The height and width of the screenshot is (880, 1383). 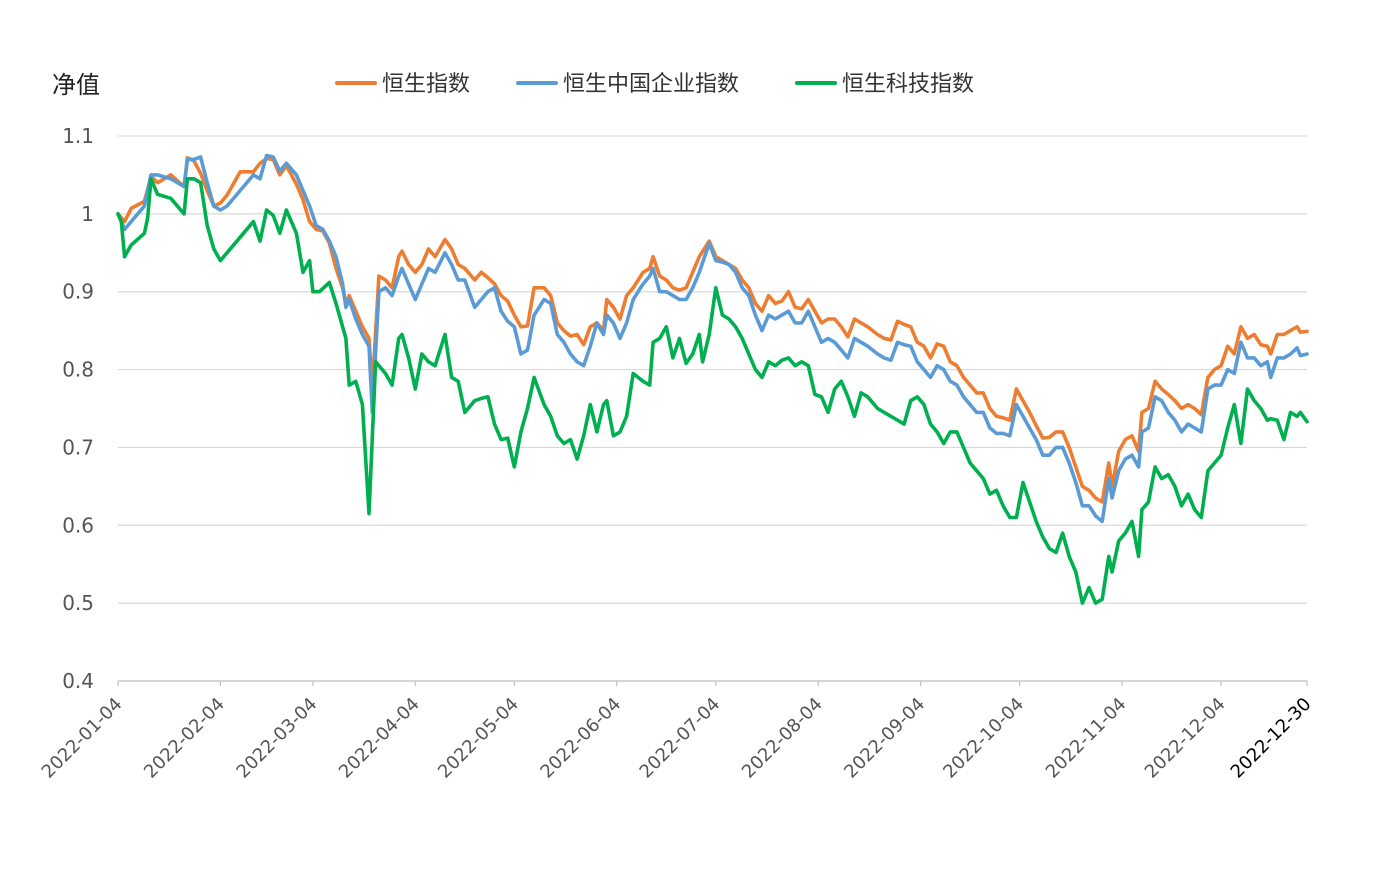 I want to click on x-tick-label: 2022-01-04, so click(x=82, y=738).